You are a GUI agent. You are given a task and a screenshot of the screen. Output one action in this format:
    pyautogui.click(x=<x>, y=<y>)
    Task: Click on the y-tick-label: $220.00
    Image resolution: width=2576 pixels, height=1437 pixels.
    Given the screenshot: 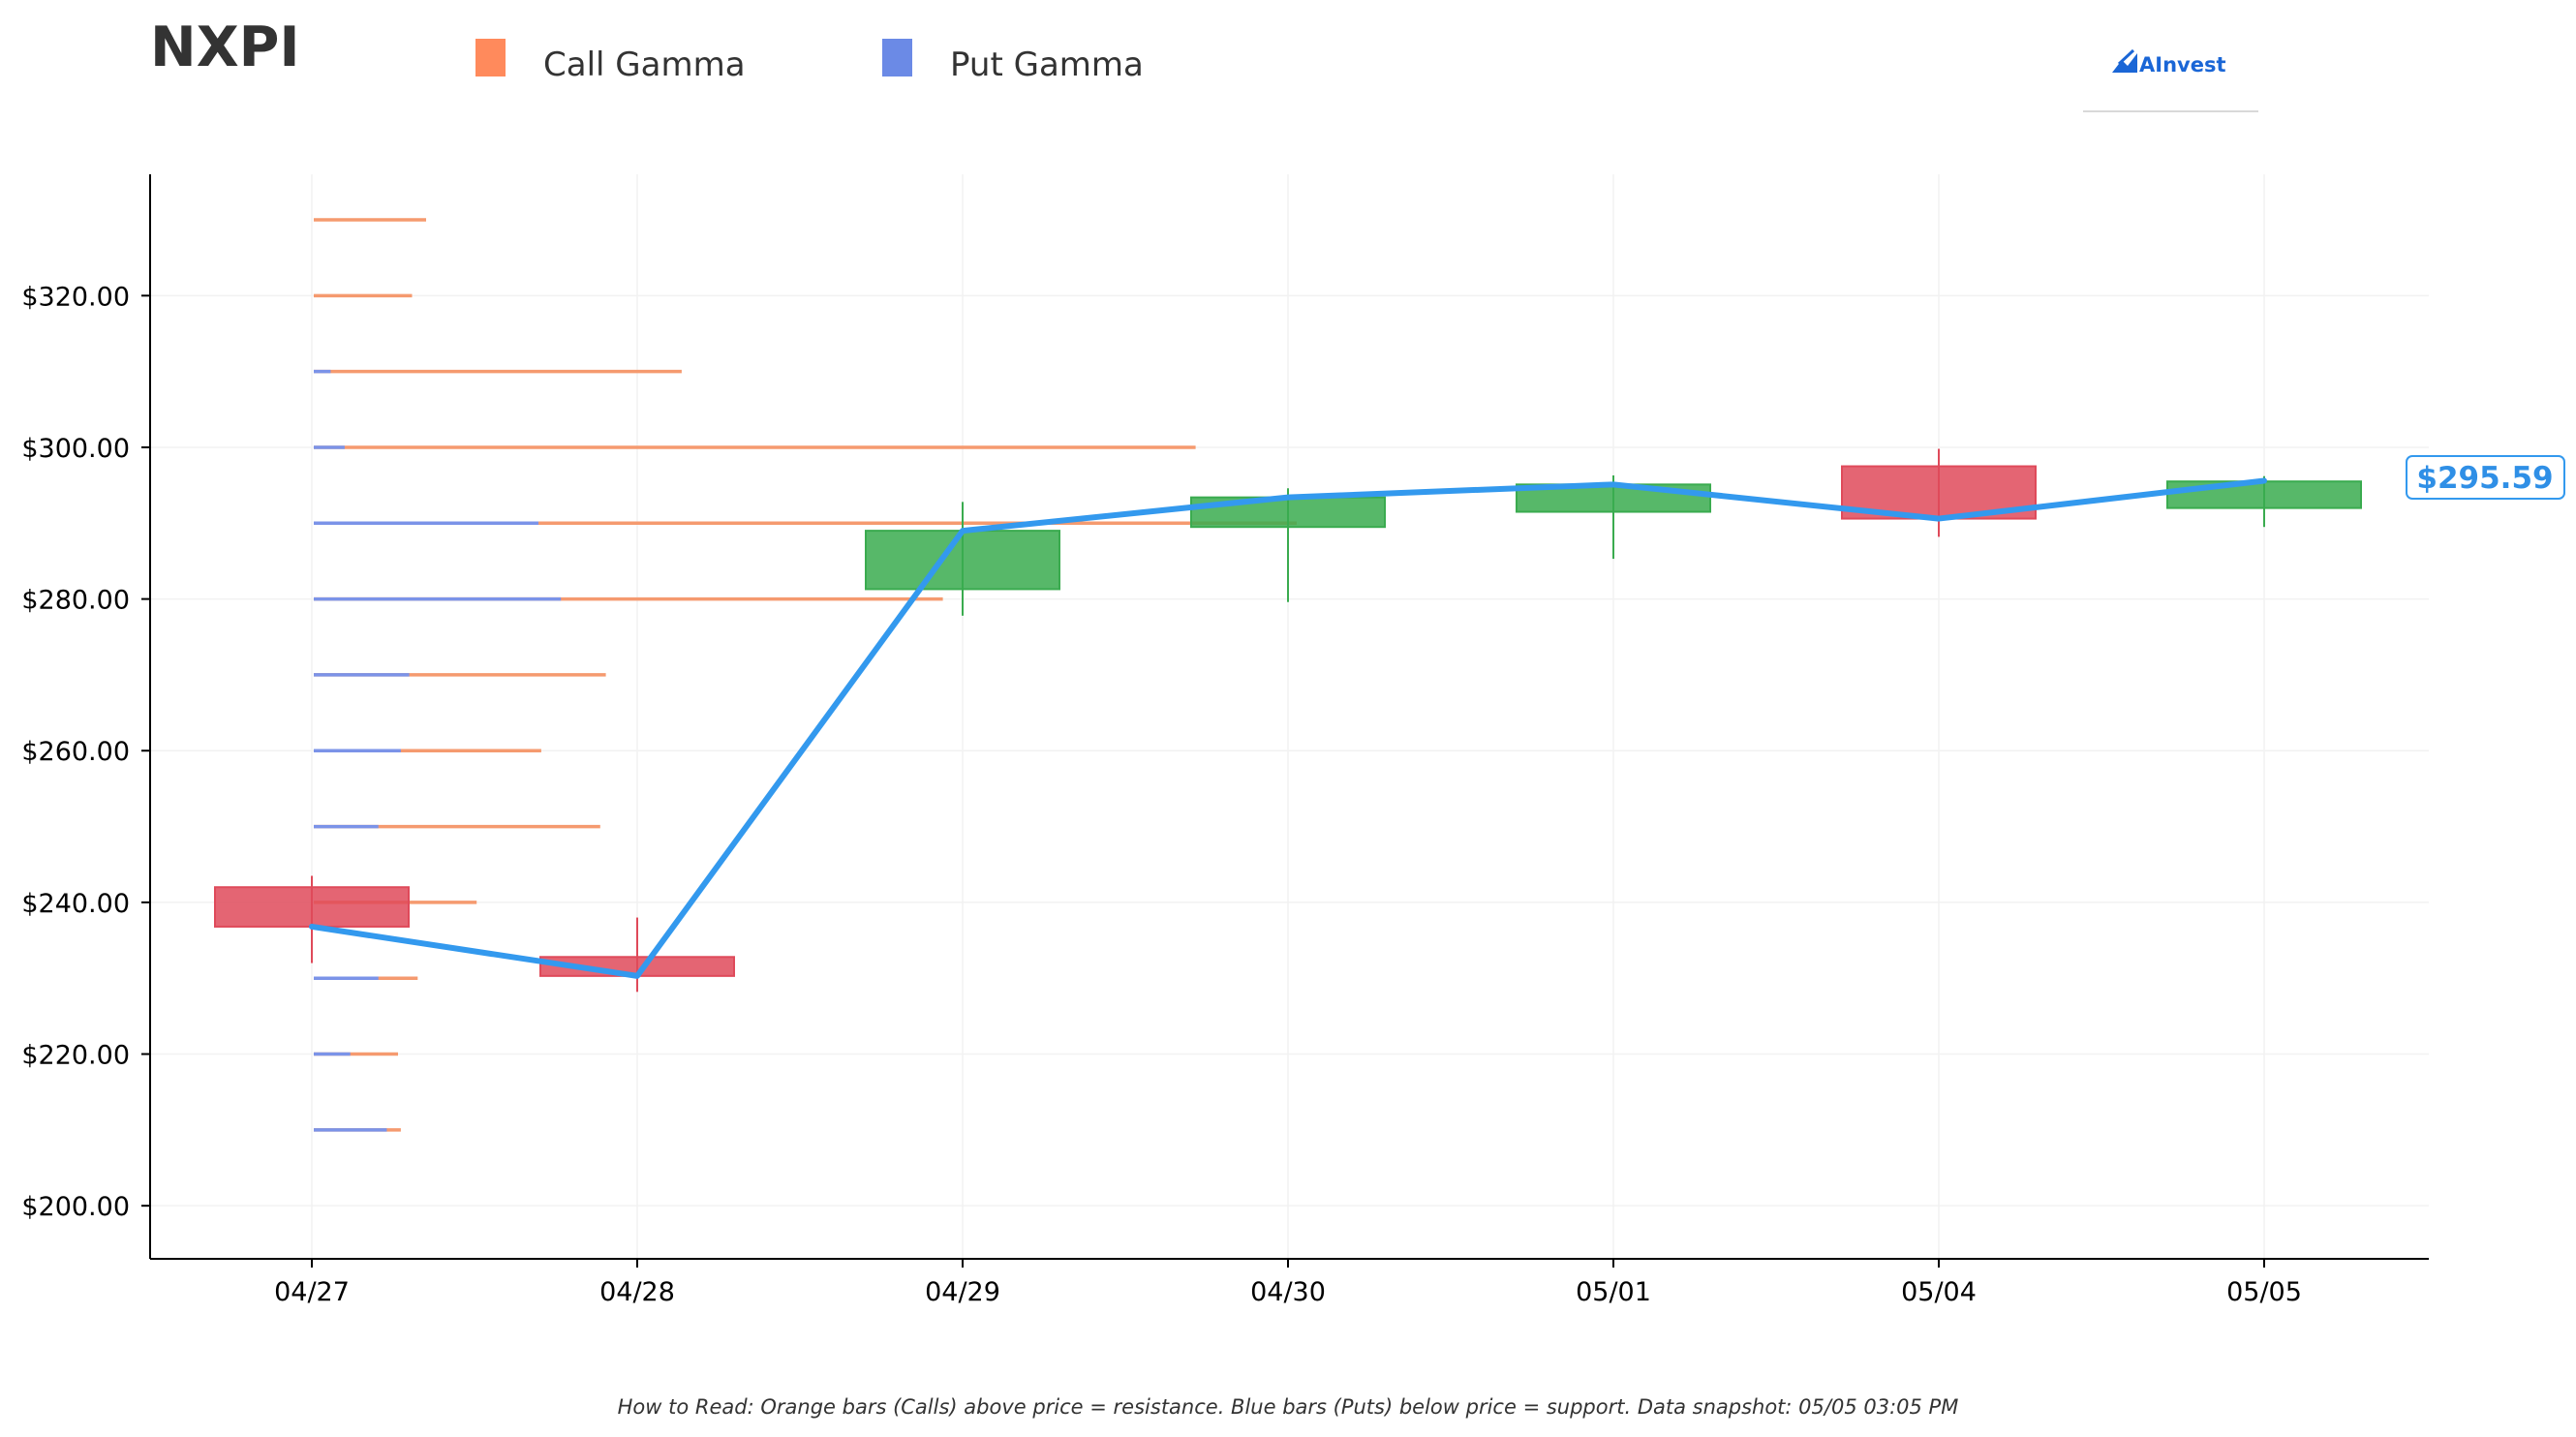 What is the action you would take?
    pyautogui.click(x=75, y=1056)
    